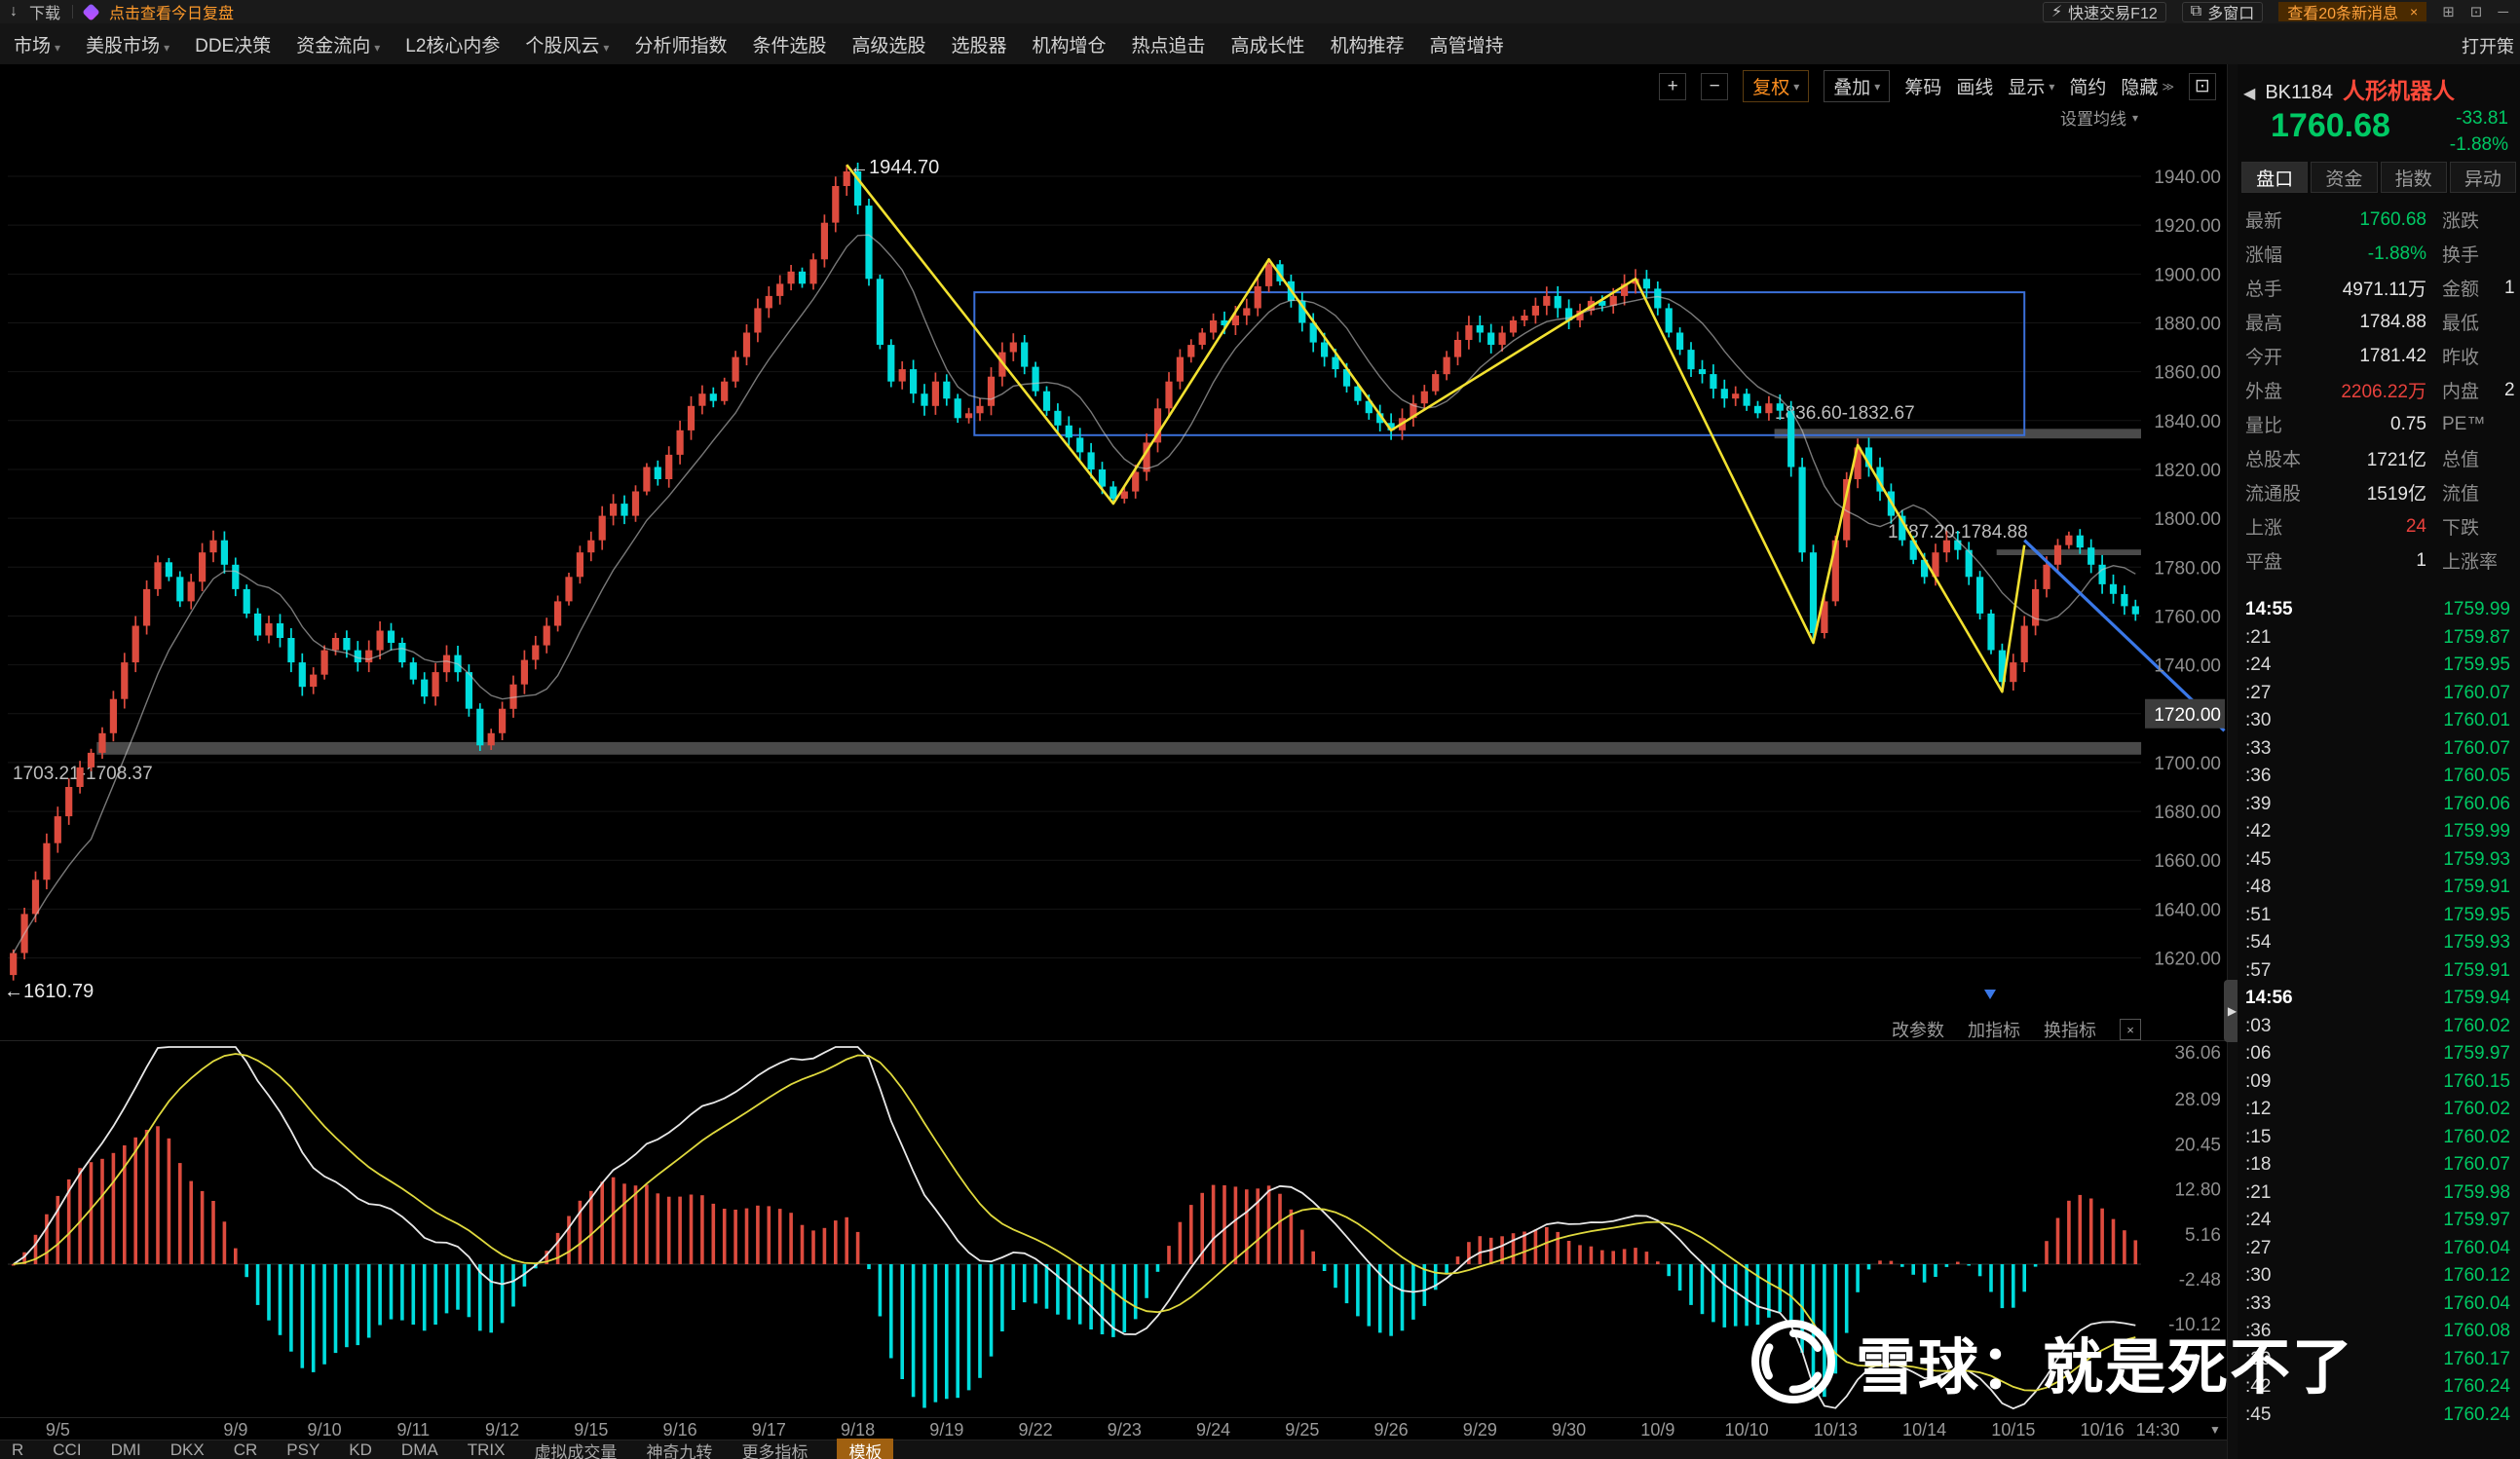 Image resolution: width=2520 pixels, height=1459 pixels. I want to click on grid-icon: ⊞, so click(2448, 12).